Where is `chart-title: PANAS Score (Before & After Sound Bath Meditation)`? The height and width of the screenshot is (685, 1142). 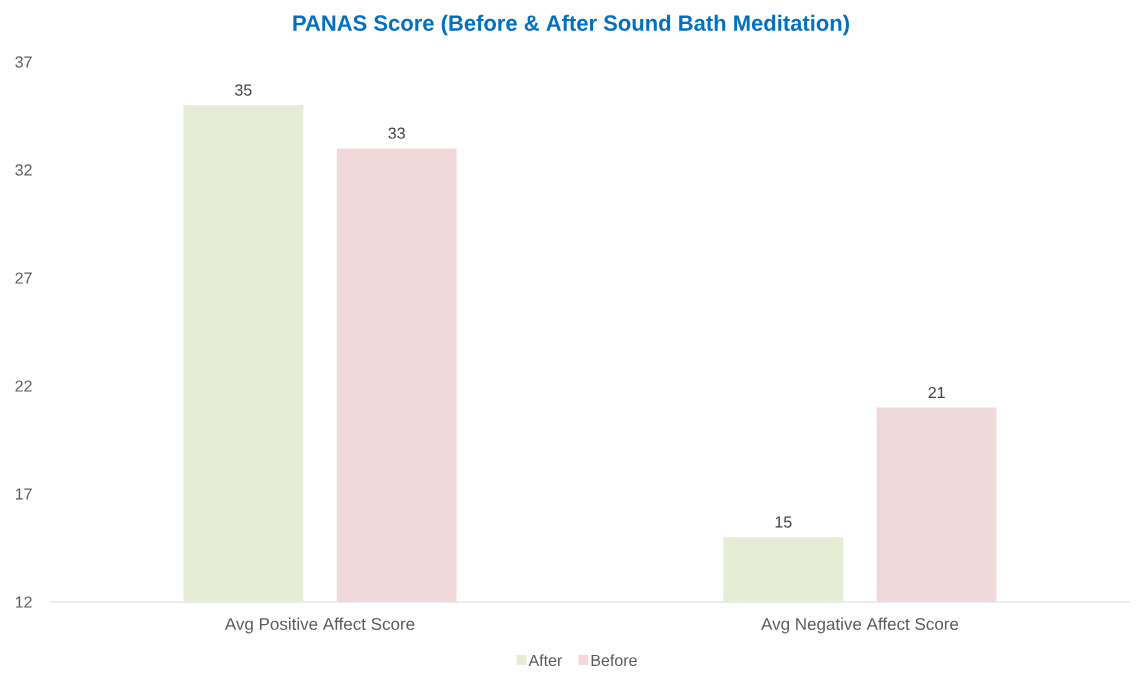 chart-title: PANAS Score (Before & After Sound Bath Meditation) is located at coordinates (571, 25).